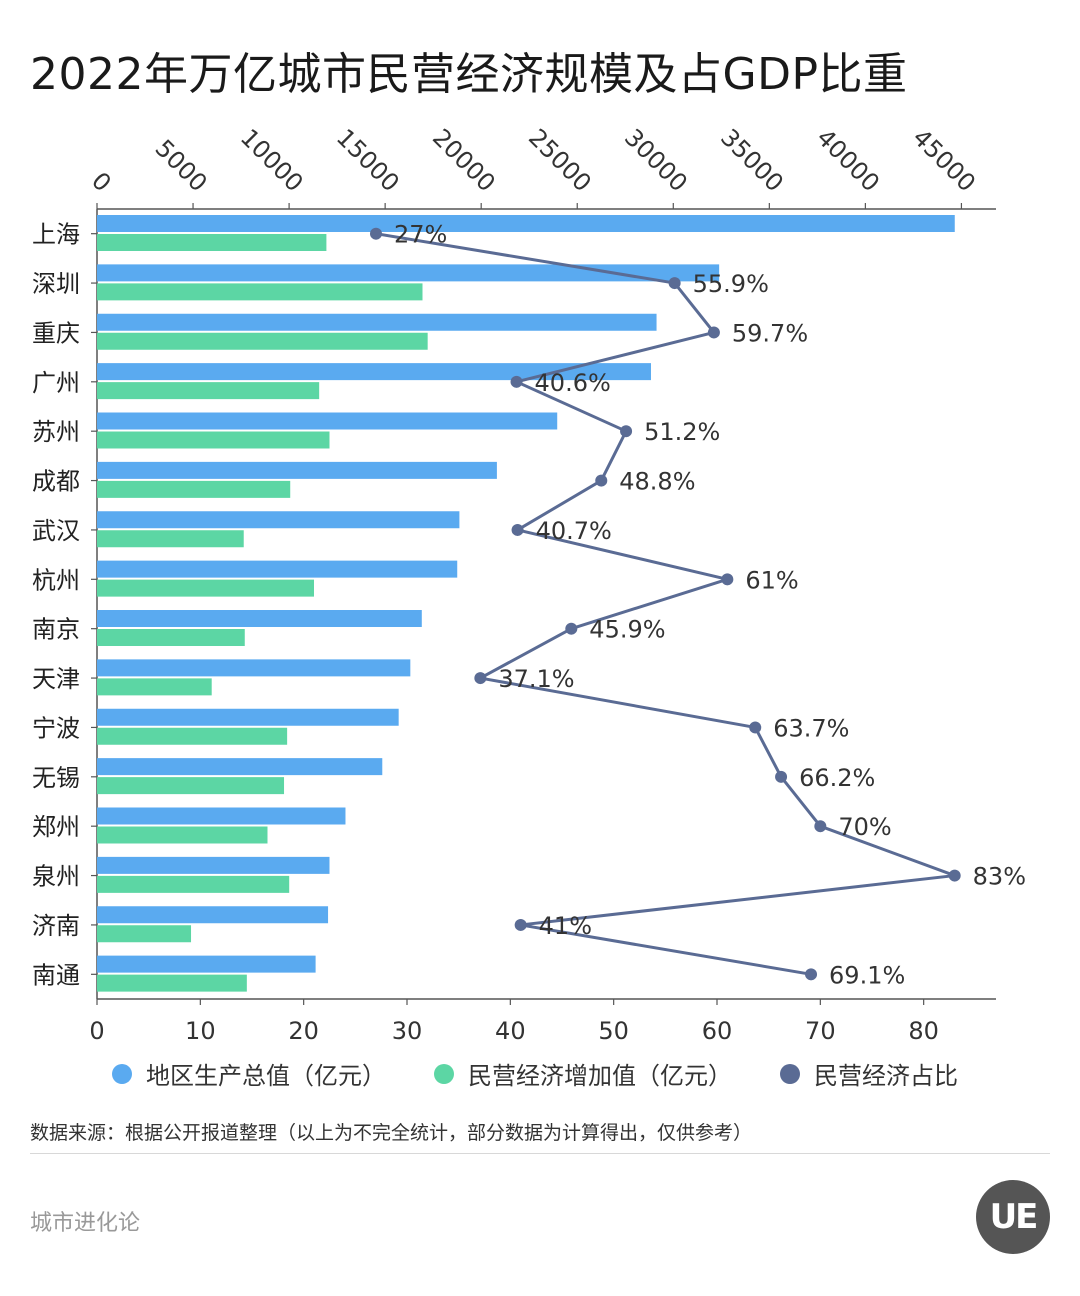  Describe the element at coordinates (266, 1076) in the screenshot. I see `legend-label-gdp: 地区生产总值（亿元）` at that location.